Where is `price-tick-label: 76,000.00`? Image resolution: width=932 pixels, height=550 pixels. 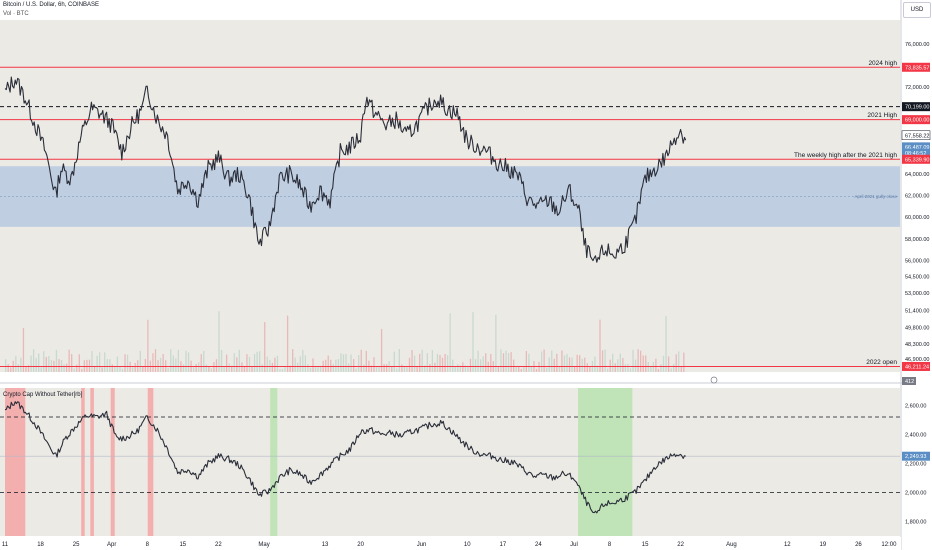 price-tick-label: 76,000.00 is located at coordinates (917, 45).